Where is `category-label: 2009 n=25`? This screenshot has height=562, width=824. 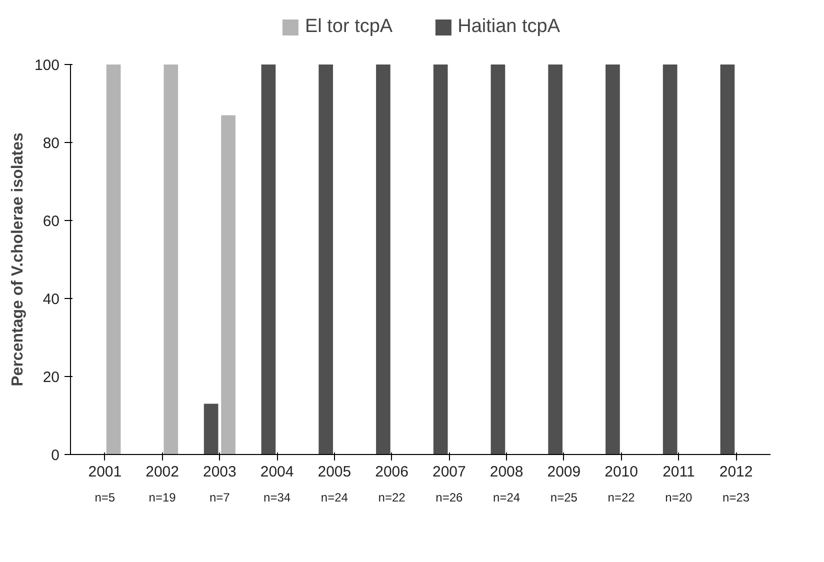 category-label: 2009 n=25 is located at coordinates (564, 484).